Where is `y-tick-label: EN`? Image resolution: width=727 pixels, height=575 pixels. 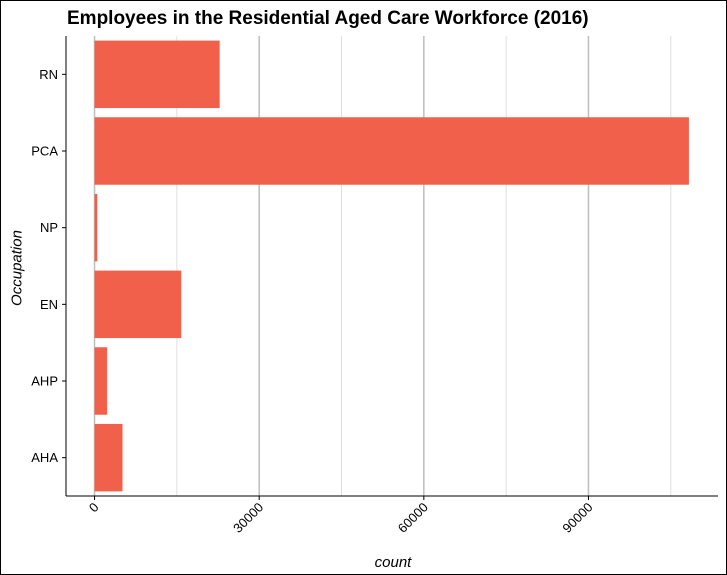 y-tick-label: EN is located at coordinates (49, 304).